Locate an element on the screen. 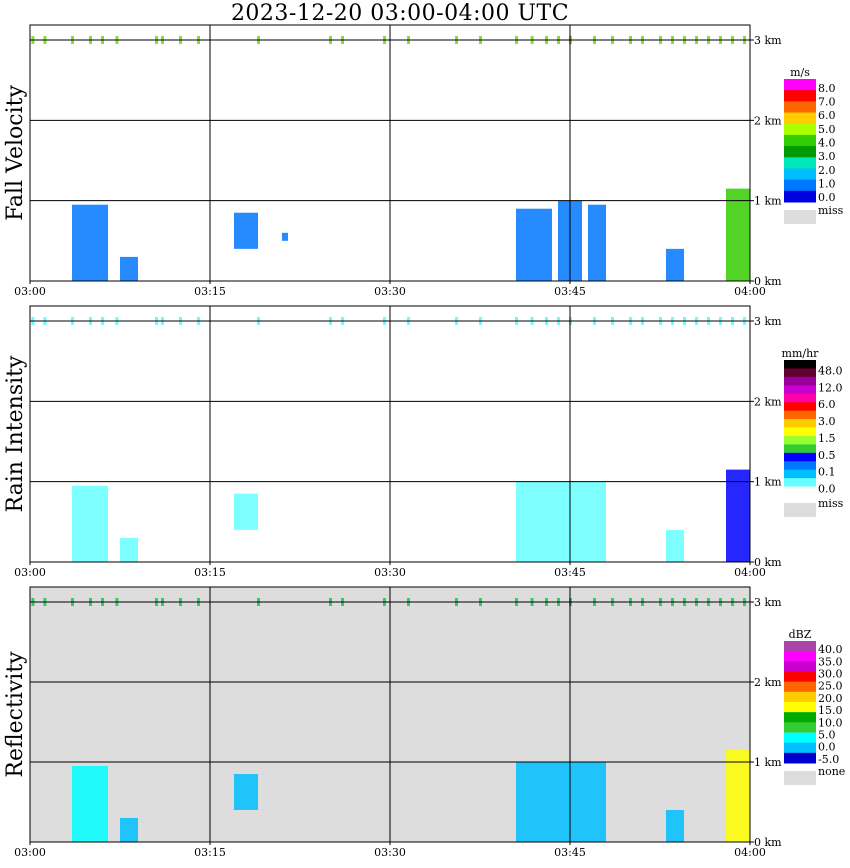 The image size is (850, 868). colorbar-level-label: 25.0 is located at coordinates (830, 686).